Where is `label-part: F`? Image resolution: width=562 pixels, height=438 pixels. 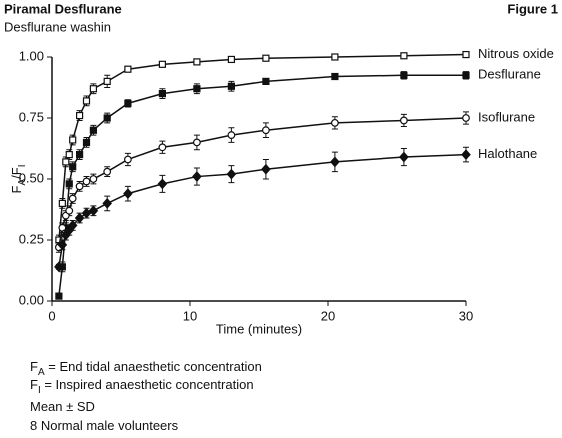 label-part: F is located at coordinates (16, 189).